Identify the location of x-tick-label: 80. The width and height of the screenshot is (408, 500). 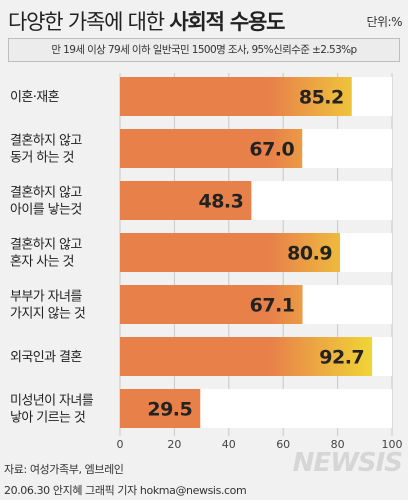
(338, 444).